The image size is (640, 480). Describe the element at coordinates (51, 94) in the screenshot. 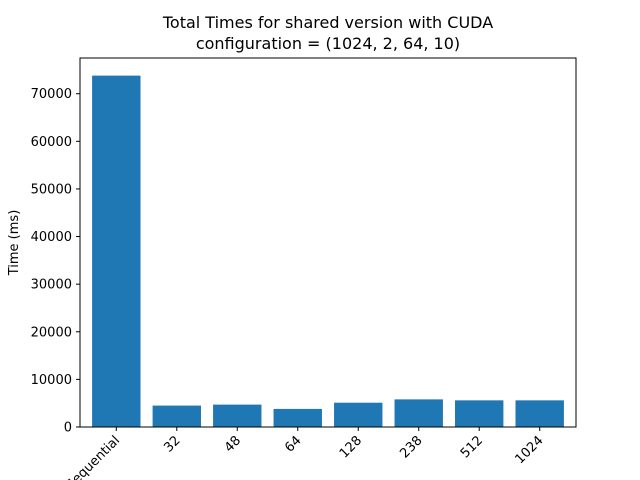

I see `y-tick-label: 70000` at that location.